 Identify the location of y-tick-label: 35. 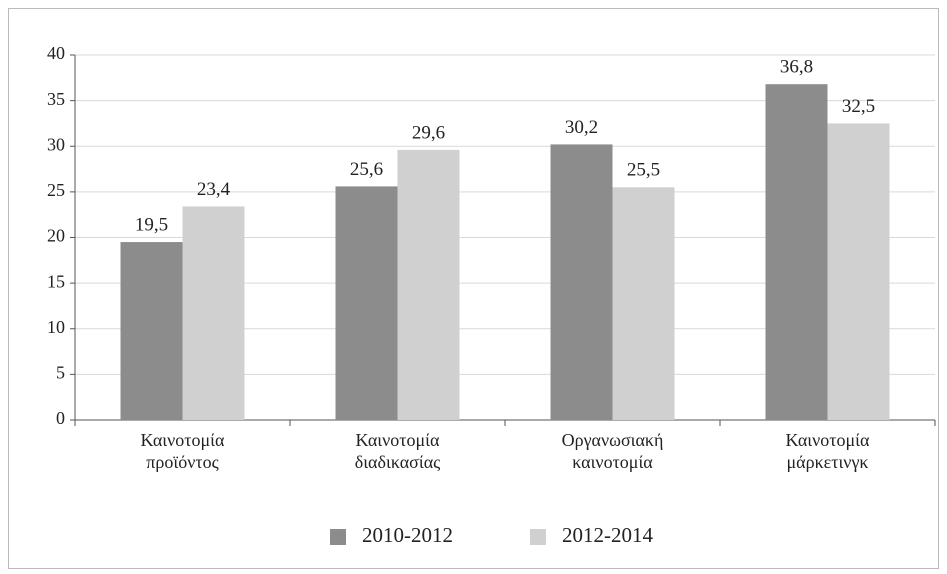
(56, 99).